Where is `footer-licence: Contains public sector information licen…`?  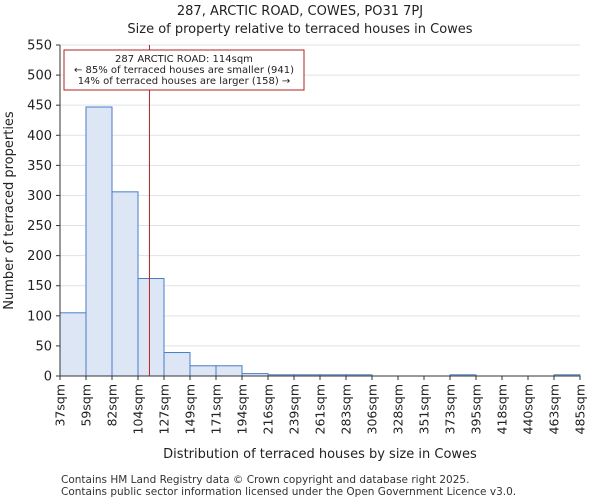 footer-licence: Contains public sector information licen… is located at coordinates (289, 492).